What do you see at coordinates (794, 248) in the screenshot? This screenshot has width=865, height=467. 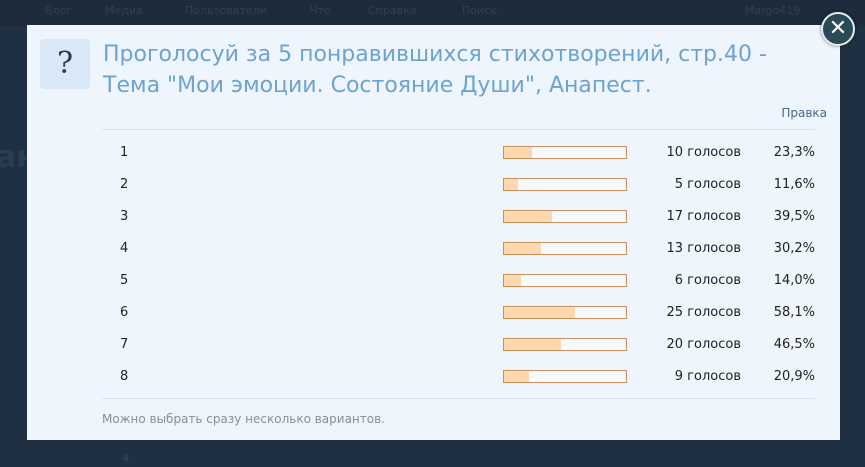 I see `vote-percent: 30,2%` at bounding box center [794, 248].